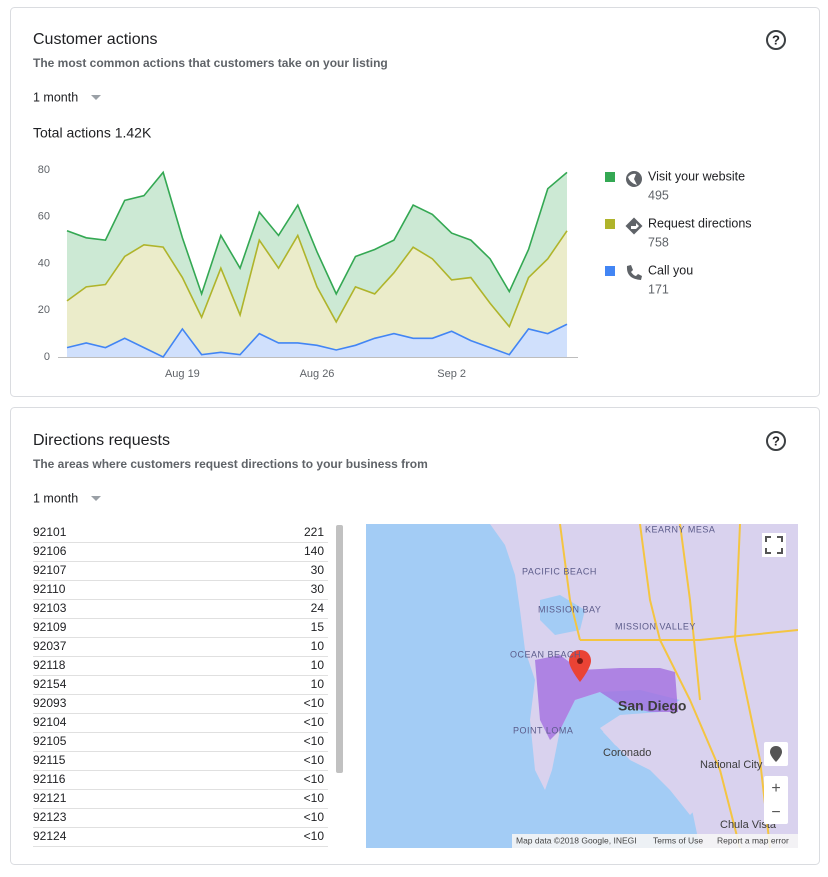  Describe the element at coordinates (50, 551) in the screenshot. I see `zip-code: 92106` at that location.